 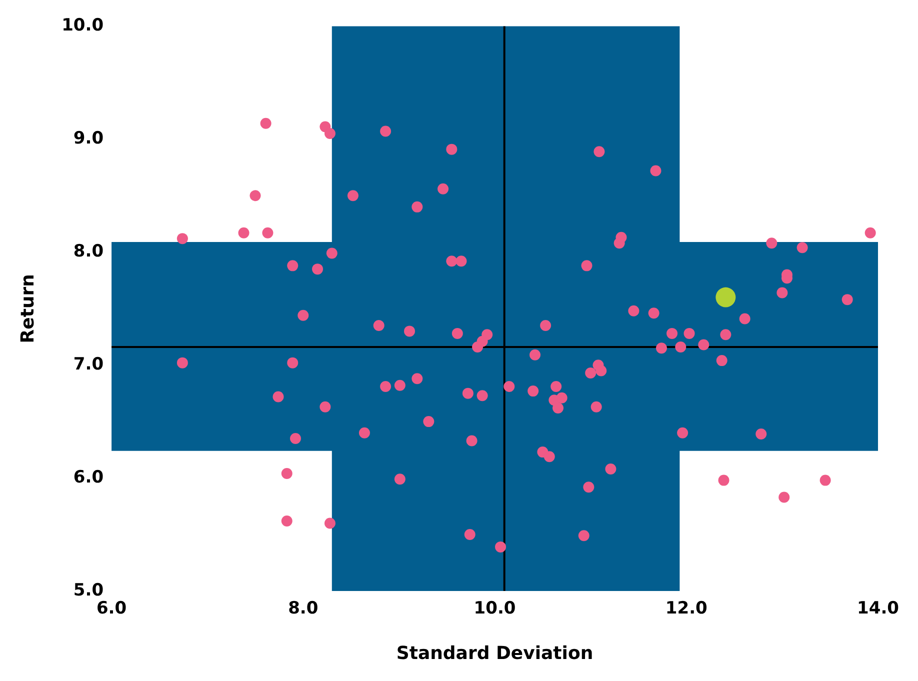 What do you see at coordinates (878, 608) in the screenshot?
I see `x-tick-label: 14.0` at bounding box center [878, 608].